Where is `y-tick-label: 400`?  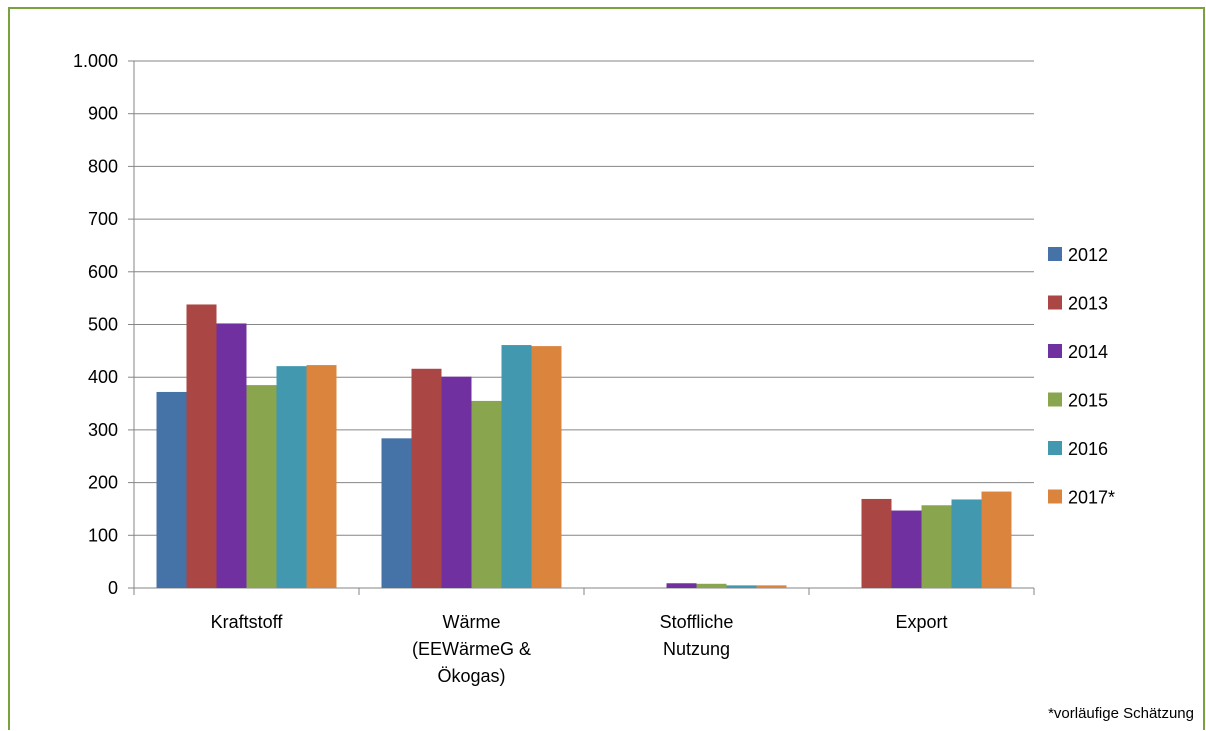 y-tick-label: 400 is located at coordinates (103, 377).